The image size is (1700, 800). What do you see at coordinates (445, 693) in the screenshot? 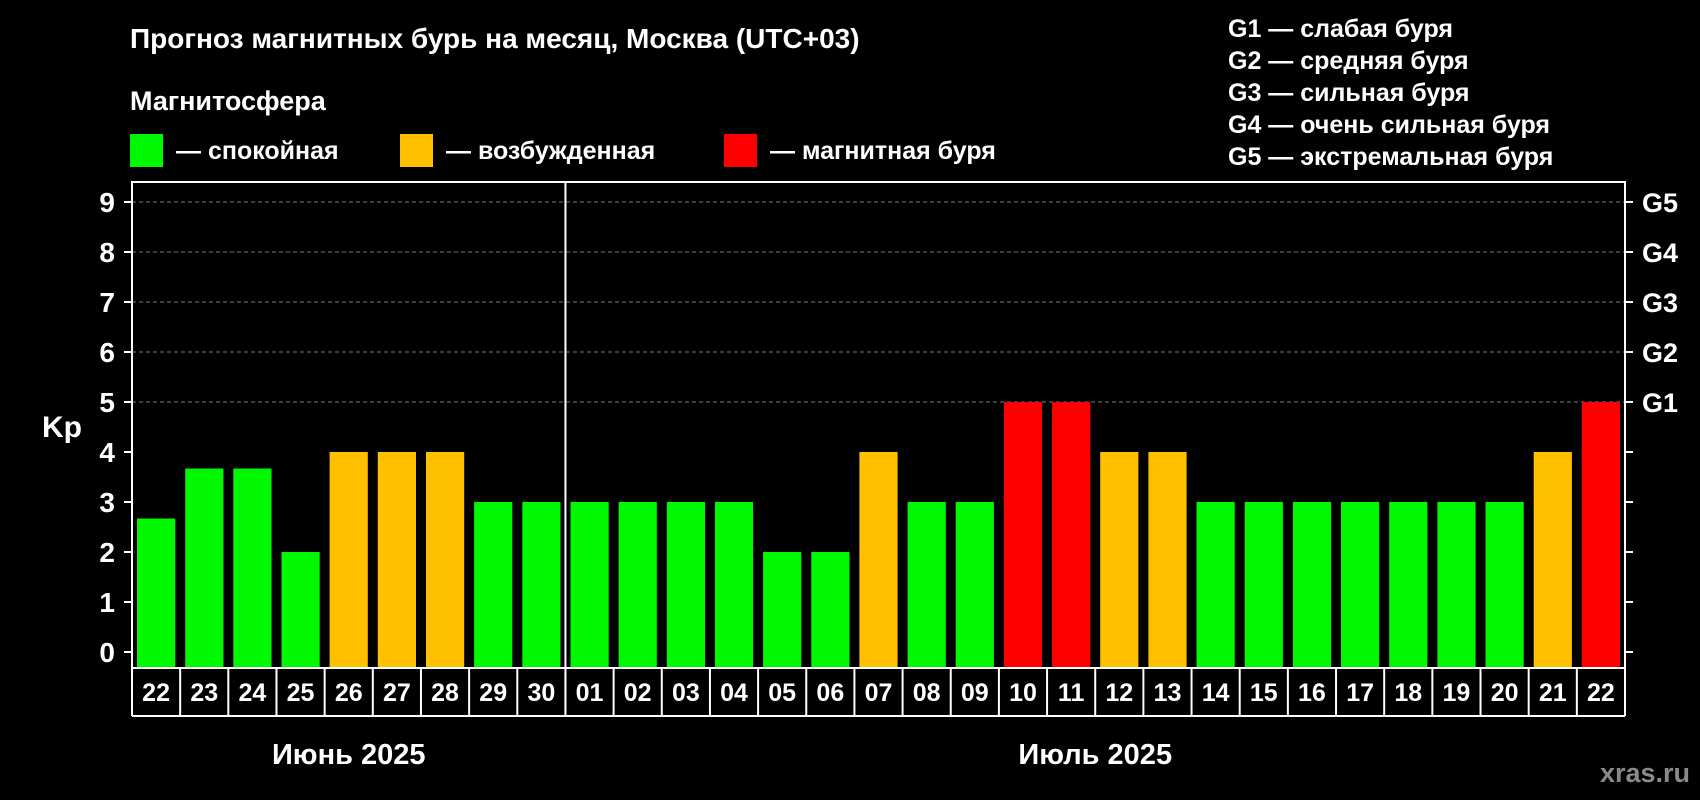
I see `date-label-6: 28` at bounding box center [445, 693].